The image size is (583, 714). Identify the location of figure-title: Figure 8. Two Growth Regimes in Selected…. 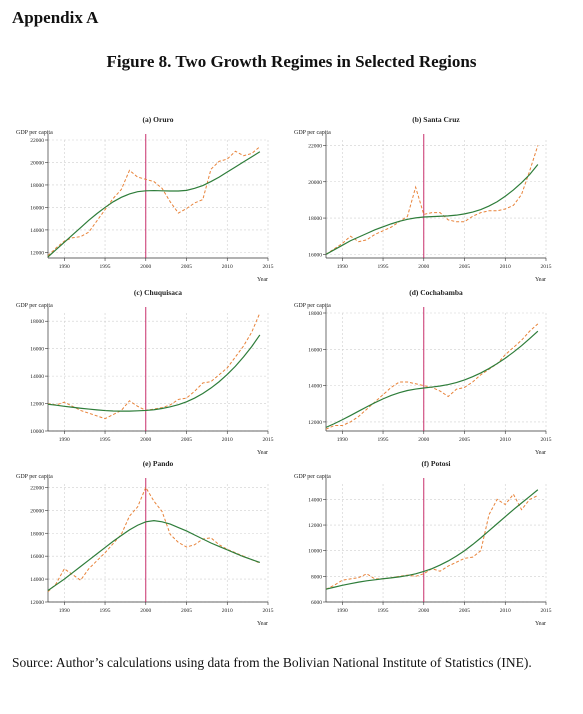
(291, 61).